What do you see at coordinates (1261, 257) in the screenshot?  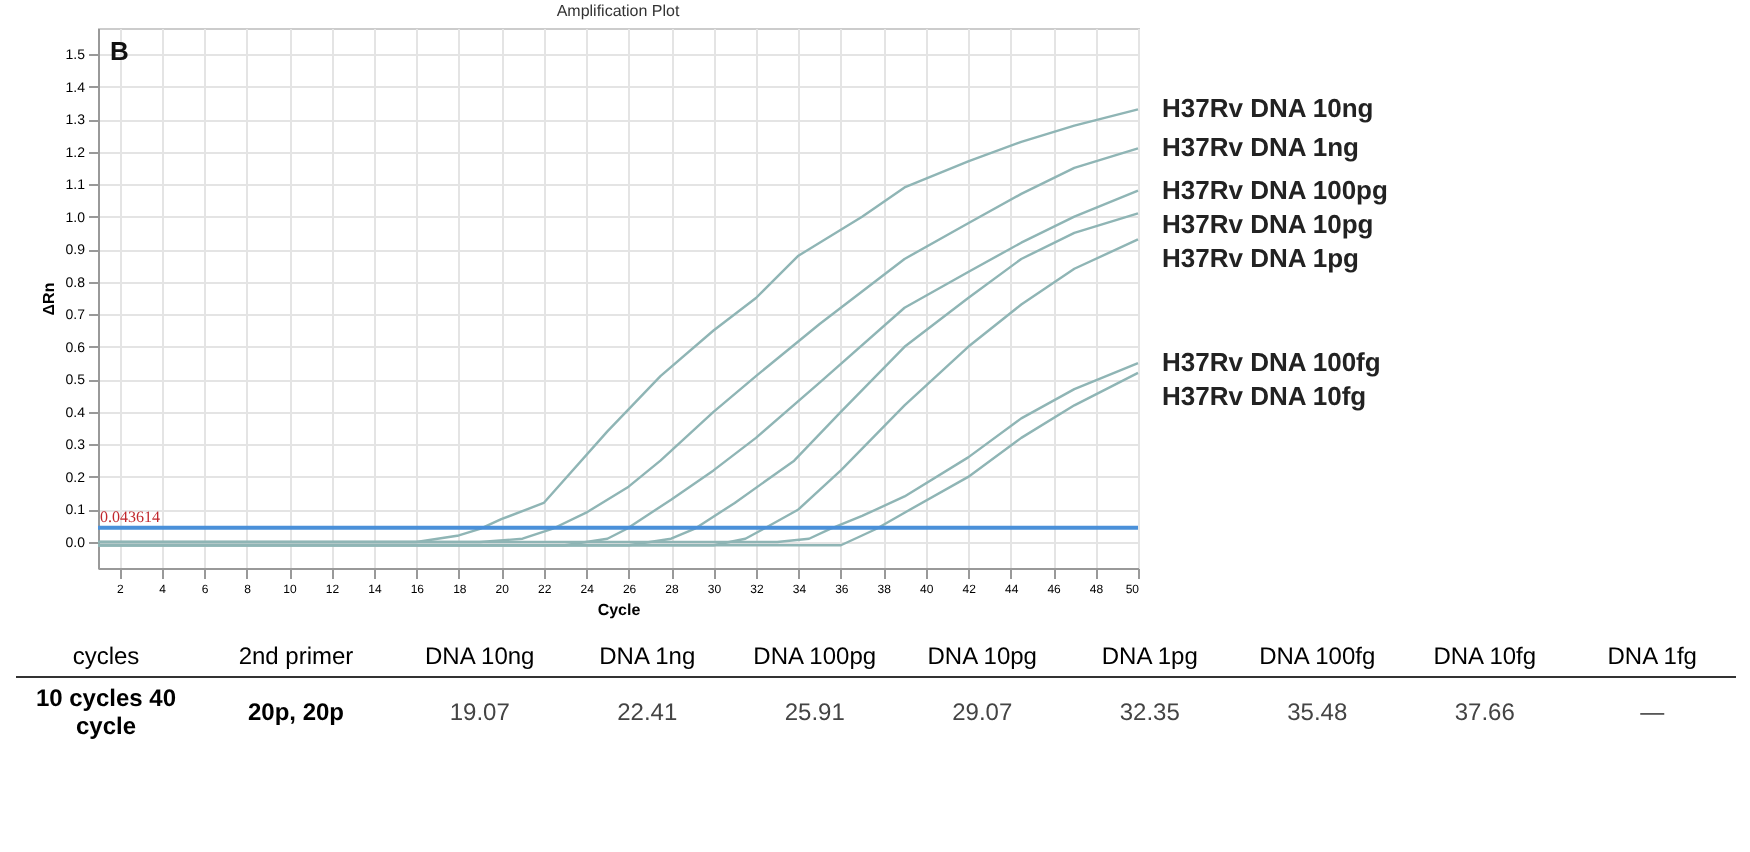 I see `series-label: H37Rv DNA 1pg` at bounding box center [1261, 257].